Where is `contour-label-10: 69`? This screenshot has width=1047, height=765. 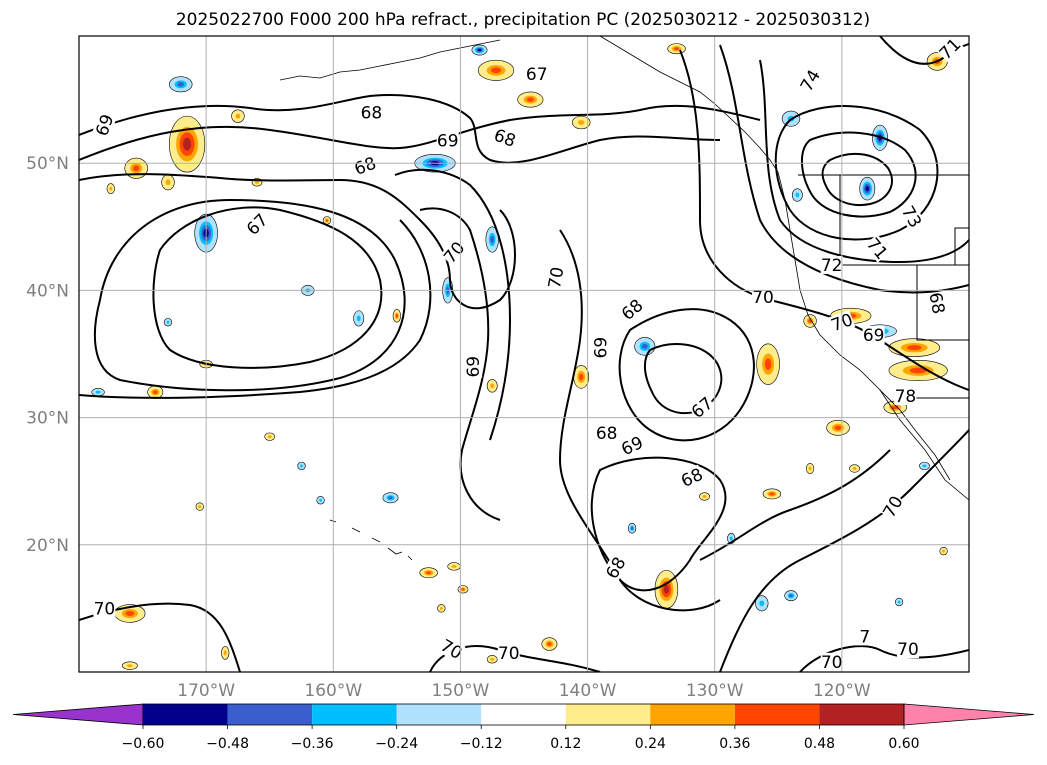 contour-label-10: 69 is located at coordinates (601, 348).